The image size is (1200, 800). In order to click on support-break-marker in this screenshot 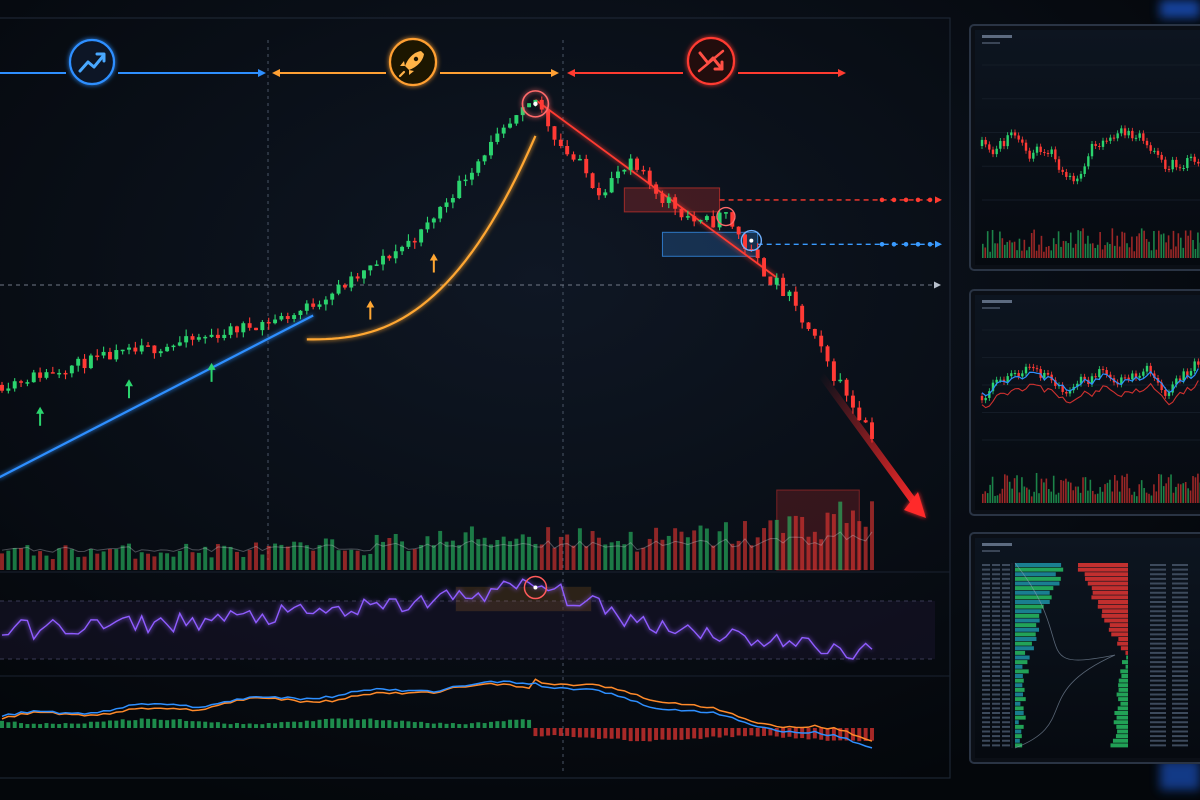, I will do `click(751, 240)`.